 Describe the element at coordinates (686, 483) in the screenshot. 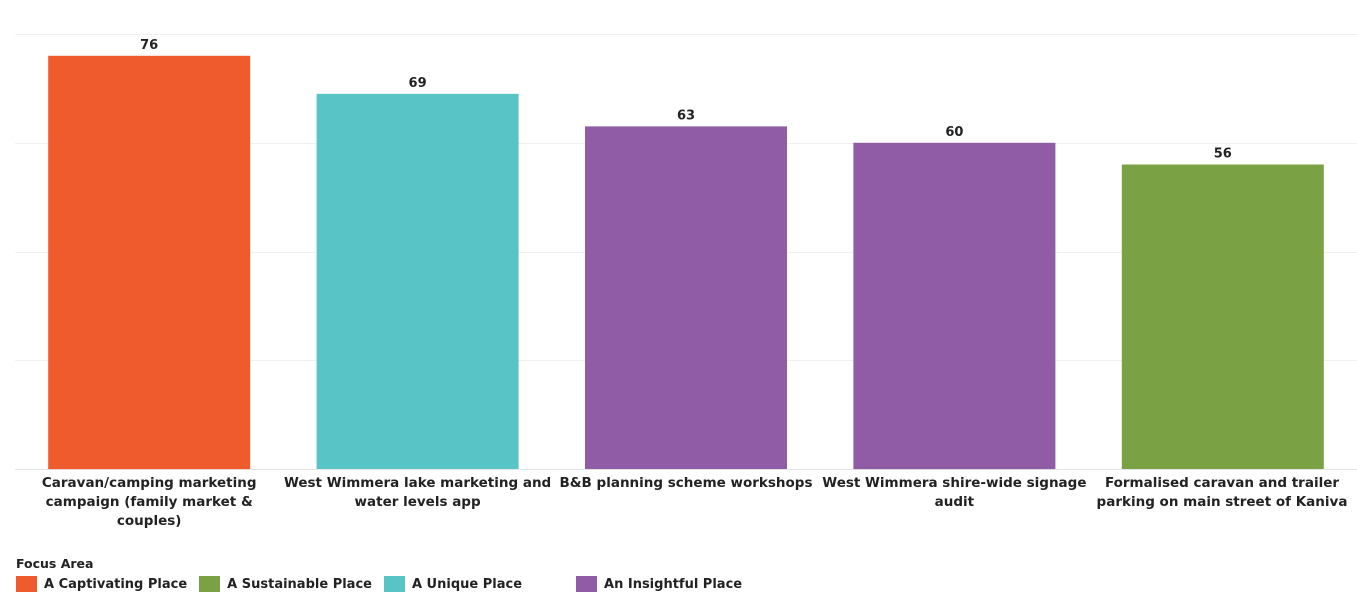

I see `category-label: B&B planning scheme workshops` at that location.